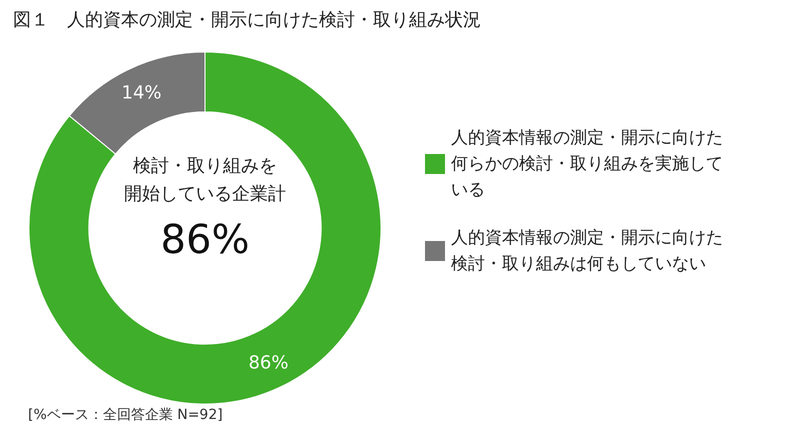  What do you see at coordinates (268, 363) in the screenshot?
I see `data-label: 86%` at bounding box center [268, 363].